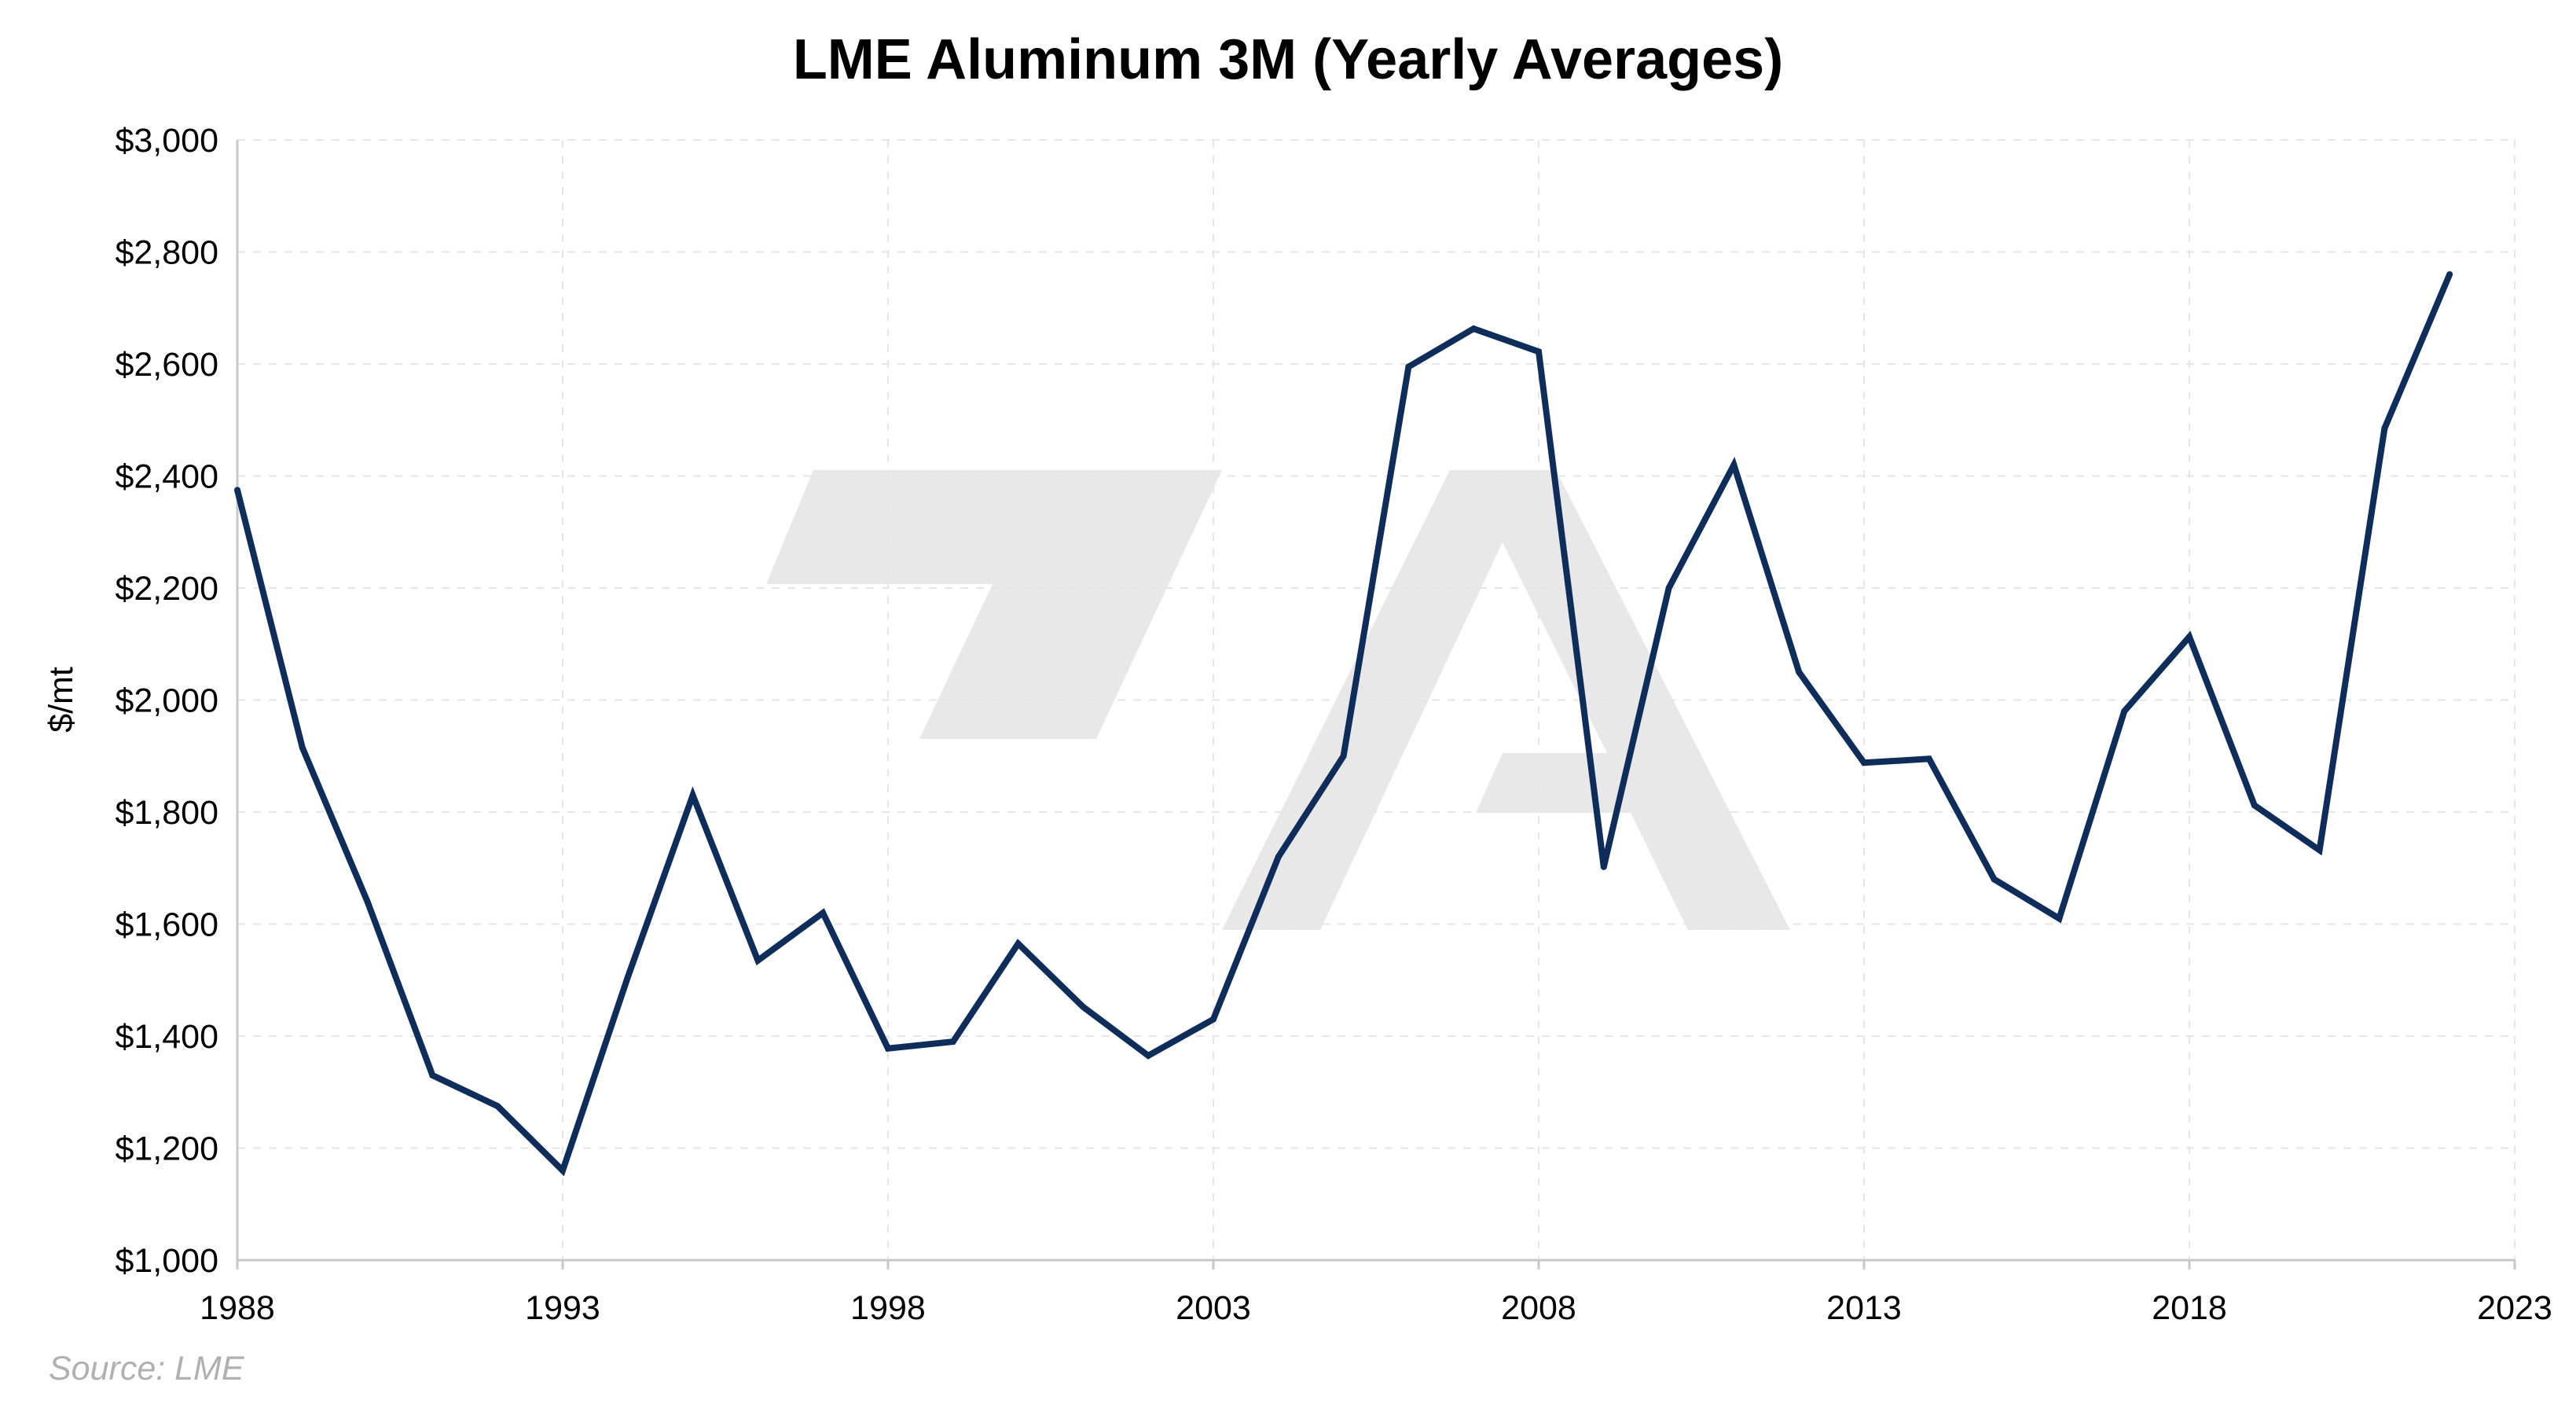 The image size is (2576, 1415). Describe the element at coordinates (166, 925) in the screenshot. I see `y-tick-label: $1,600` at that location.